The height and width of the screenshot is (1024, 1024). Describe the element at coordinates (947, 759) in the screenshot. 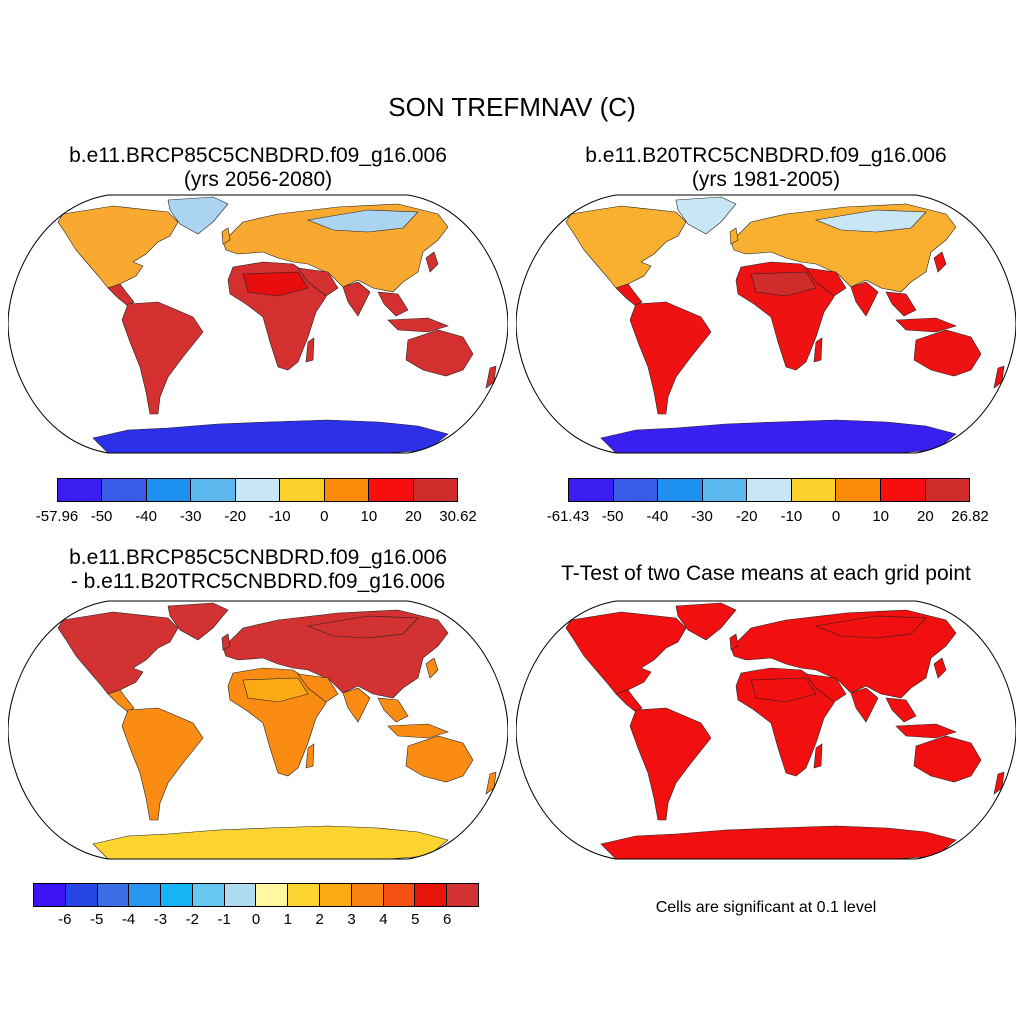

I see `australia-landmass` at that location.